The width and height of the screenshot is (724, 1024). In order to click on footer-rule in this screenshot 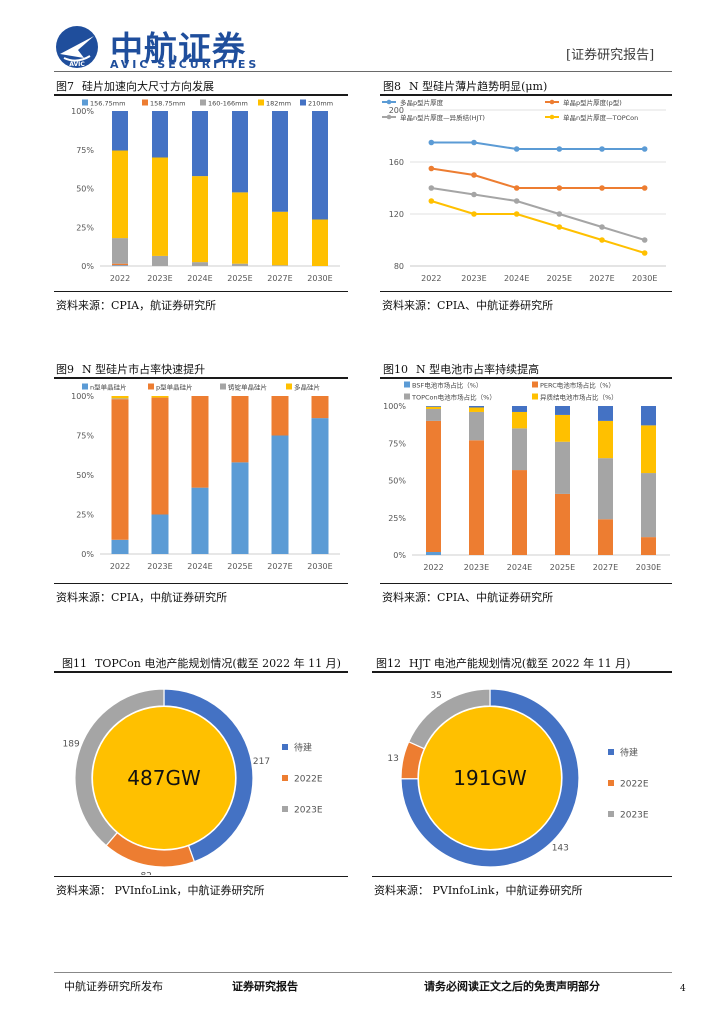, I will do `click(363, 972)`.